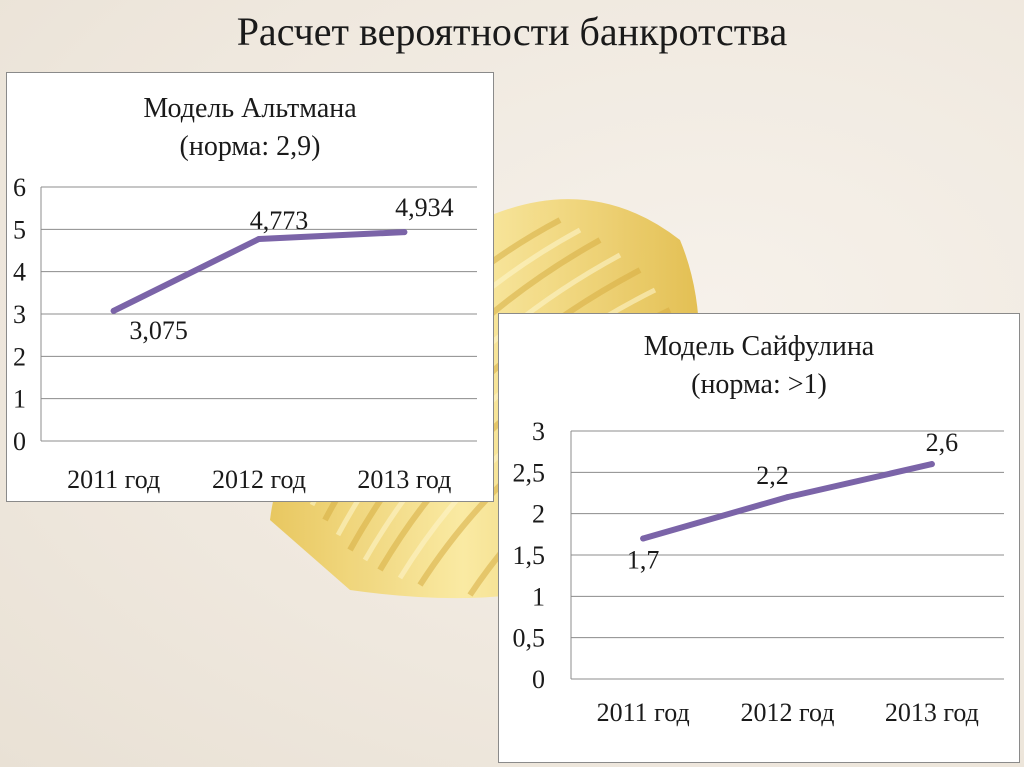 The width and height of the screenshot is (1024, 767). I want to click on altman-chart-subtitle: (норма: 2,9), so click(250, 146).